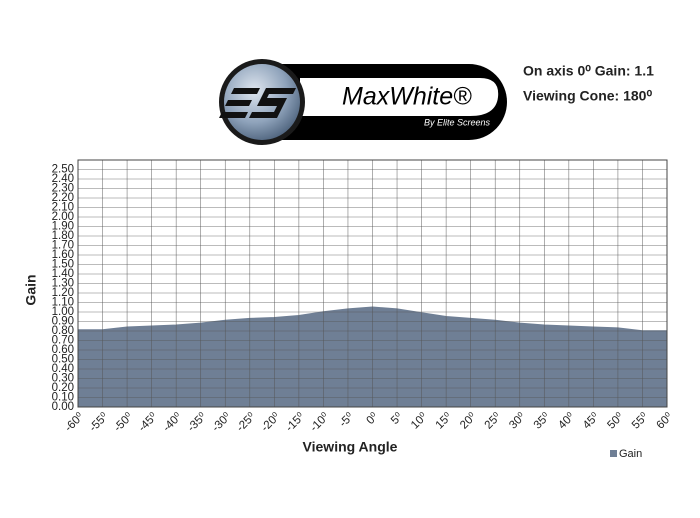 This screenshot has width=700, height=518. What do you see at coordinates (63, 284) in the screenshot?
I see `y-tick-label: 1.30` at bounding box center [63, 284].